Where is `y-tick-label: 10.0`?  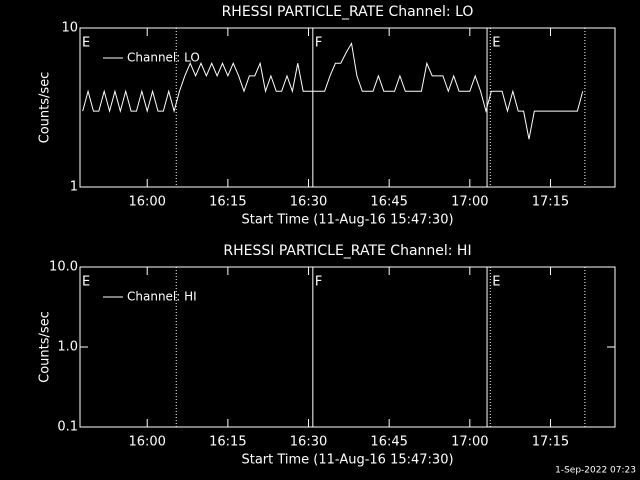
y-tick-label: 10.0 is located at coordinates (63, 267).